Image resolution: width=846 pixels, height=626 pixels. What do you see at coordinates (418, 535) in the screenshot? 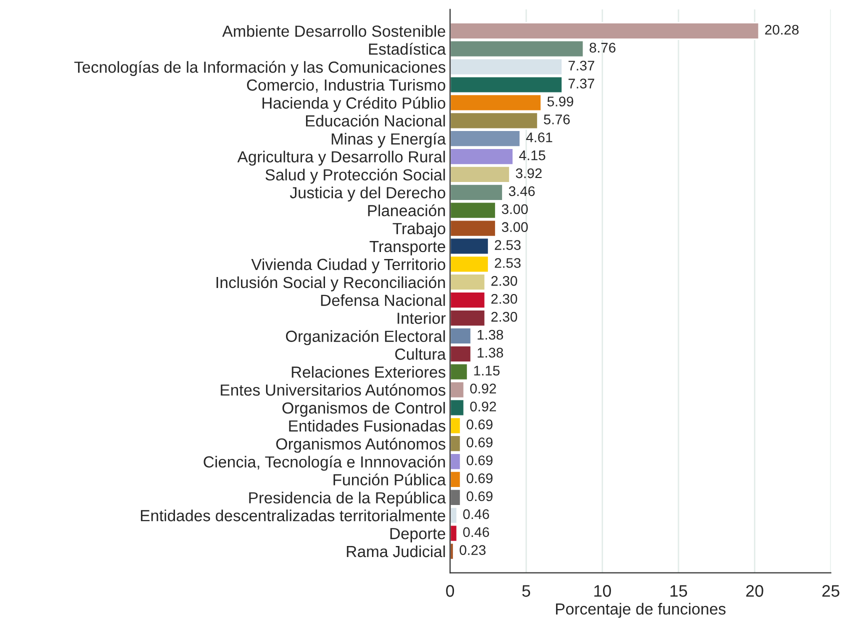
I see `y-tick-label: Deporte` at bounding box center [418, 535].